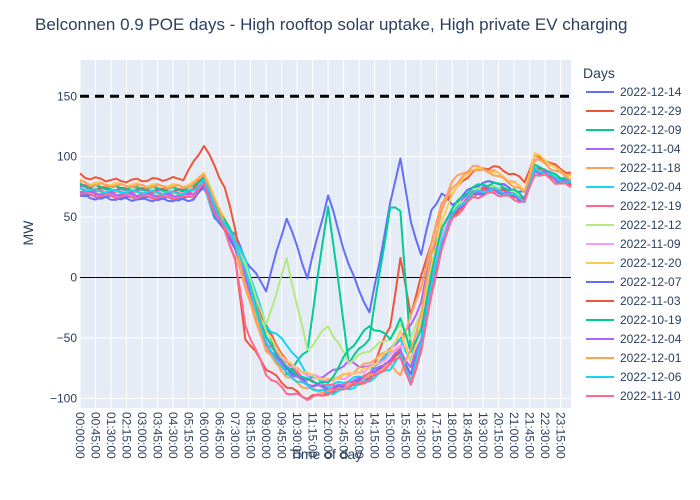  I want to click on legend-label: 2022-12-09, so click(651, 130).